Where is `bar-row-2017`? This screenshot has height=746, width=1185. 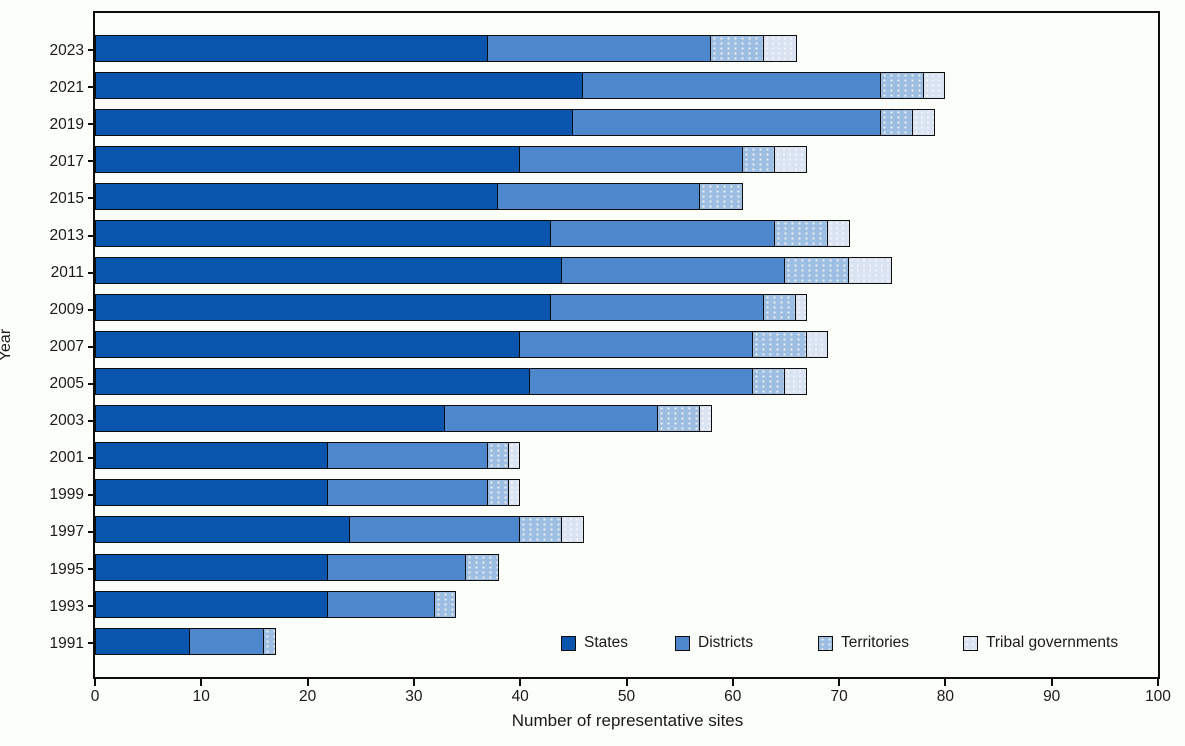
bar-row-2017 is located at coordinates (626, 159).